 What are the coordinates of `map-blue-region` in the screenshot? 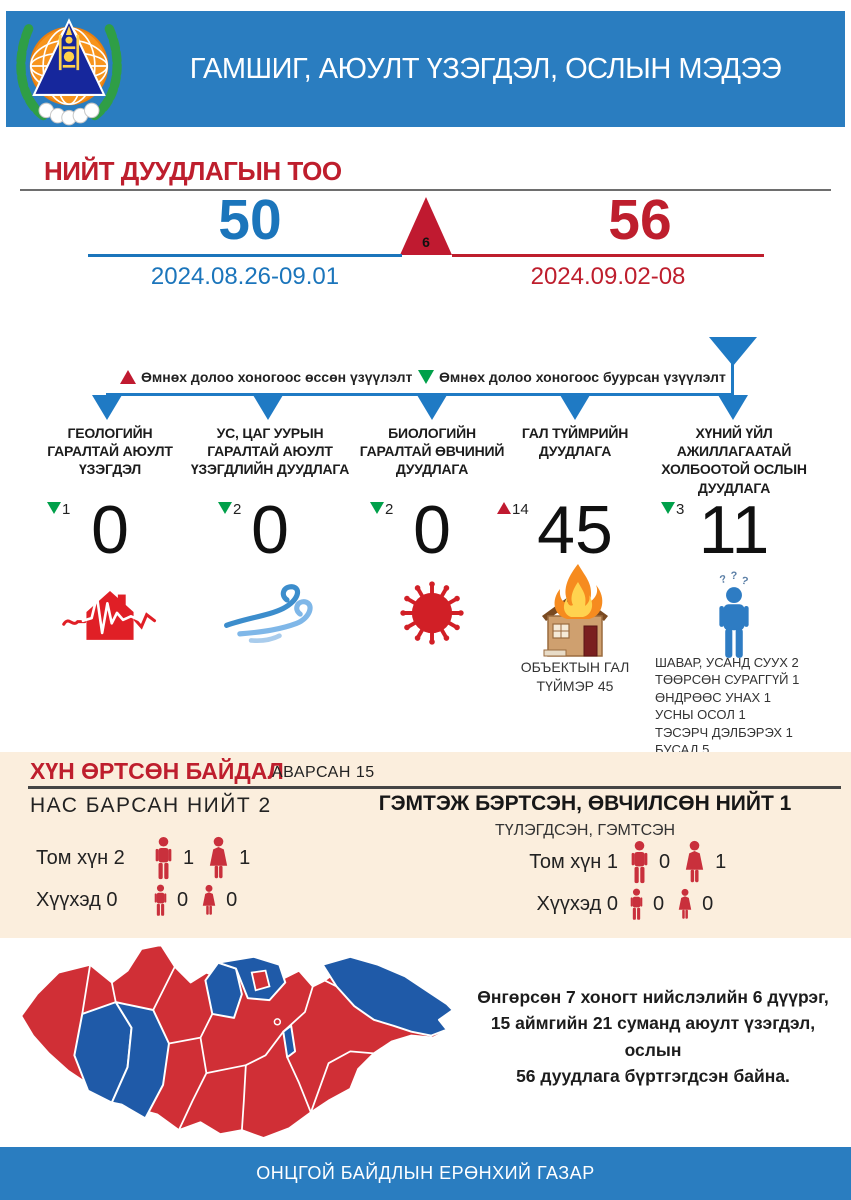 It's located at (263, 1037).